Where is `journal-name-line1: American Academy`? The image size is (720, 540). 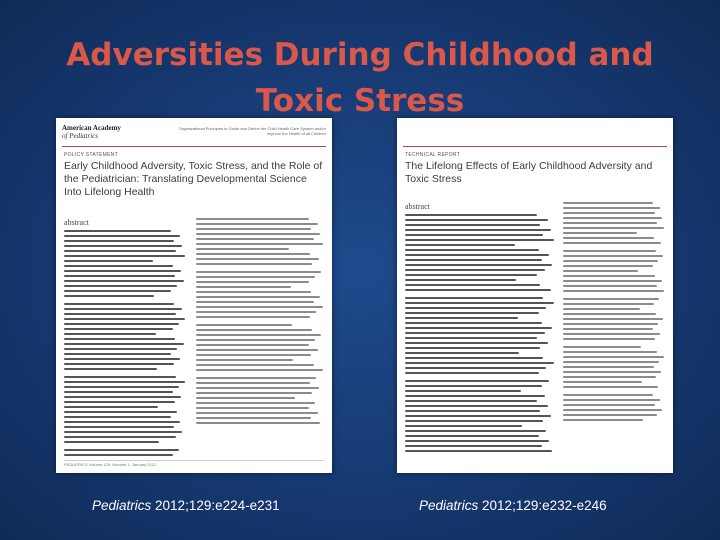 journal-name-line1: American Academy is located at coordinates (91, 128).